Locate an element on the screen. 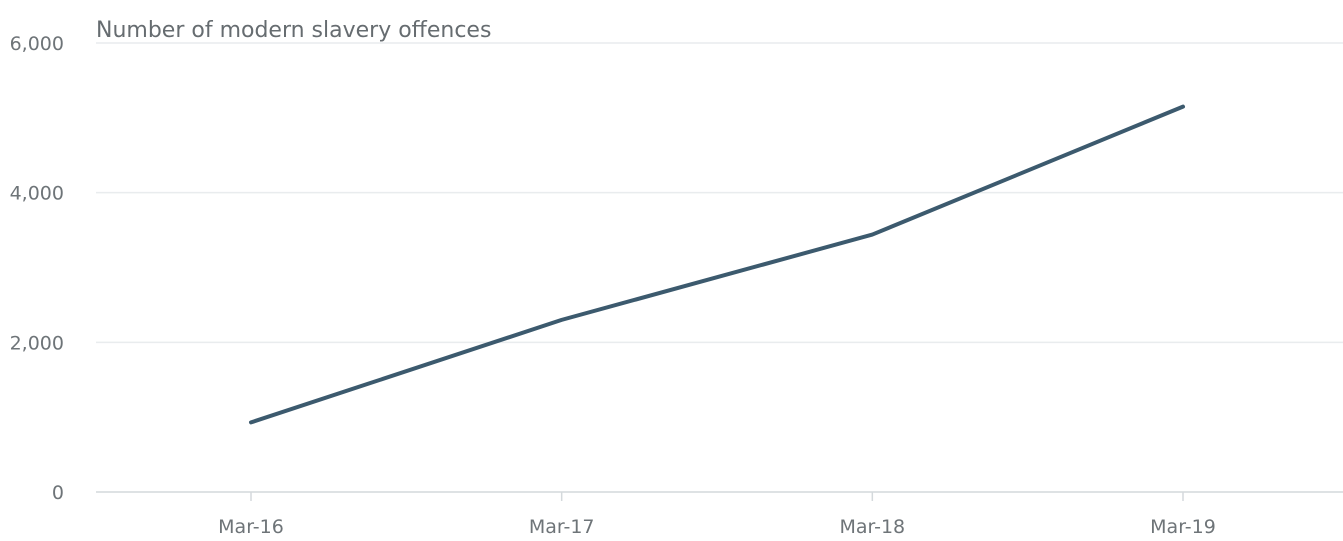  x-tick-label: Mar-19 is located at coordinates (1183, 527).